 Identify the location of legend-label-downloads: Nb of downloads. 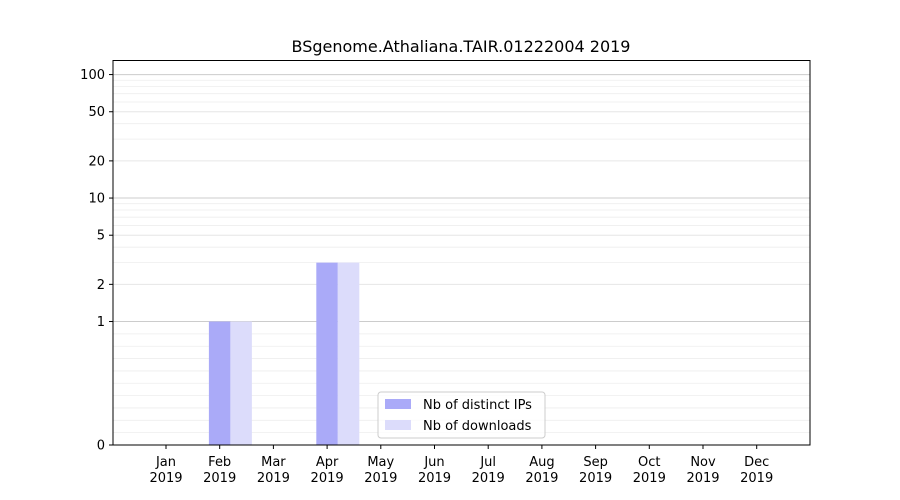
(477, 426).